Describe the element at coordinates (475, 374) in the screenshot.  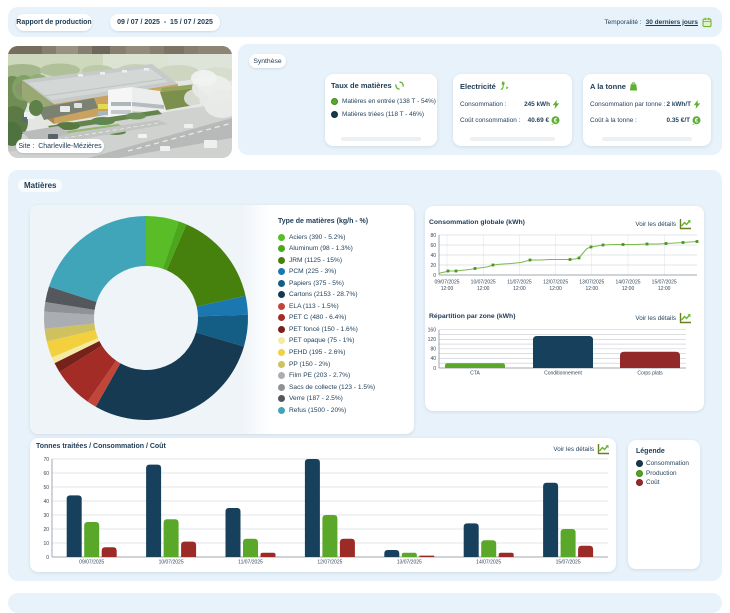
I see `svg-text: CTA` at that location.